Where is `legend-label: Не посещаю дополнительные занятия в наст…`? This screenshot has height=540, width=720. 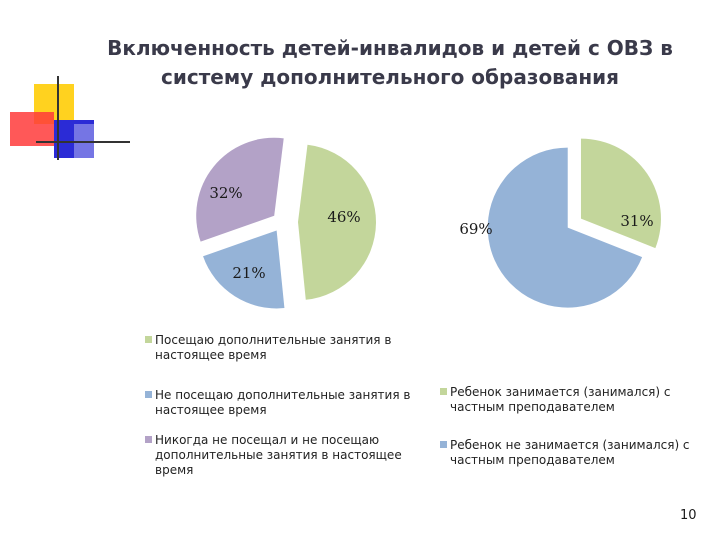 legend-label: Не посещаю дополнительные занятия в наст… is located at coordinates (283, 402).